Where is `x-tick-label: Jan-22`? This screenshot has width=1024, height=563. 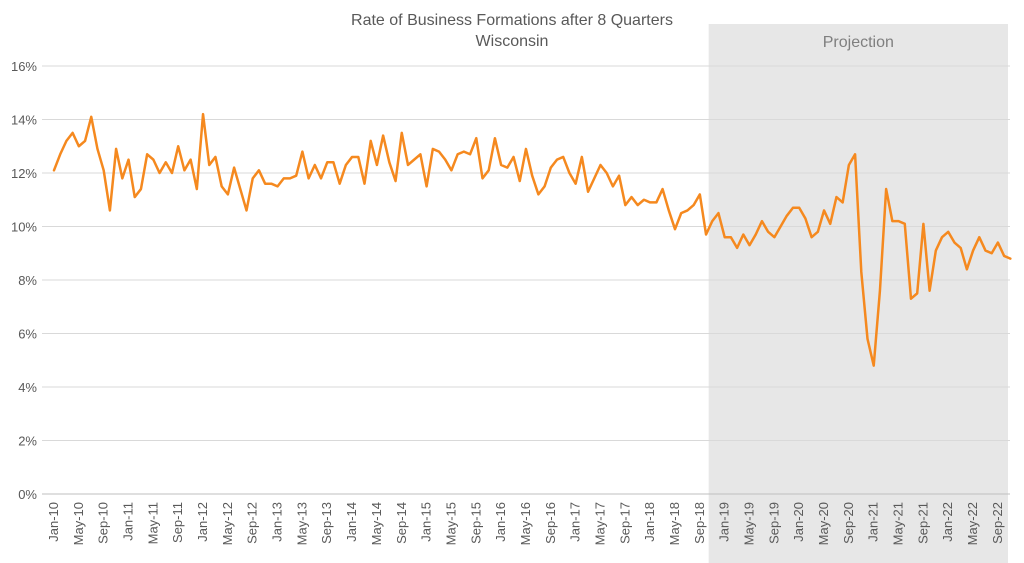 x-tick-label: Jan-22 is located at coordinates (947, 522).